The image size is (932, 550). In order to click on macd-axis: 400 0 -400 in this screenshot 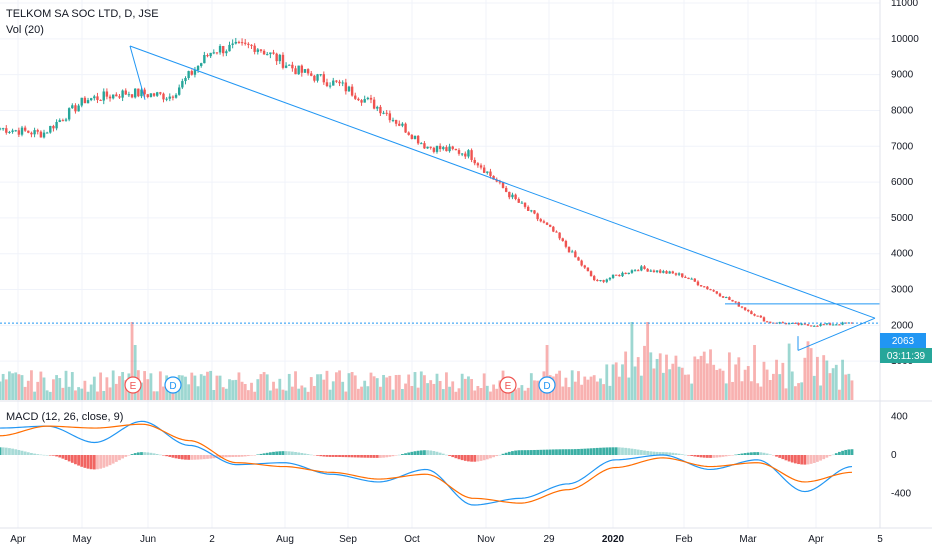, I will do `click(901, 456)`.